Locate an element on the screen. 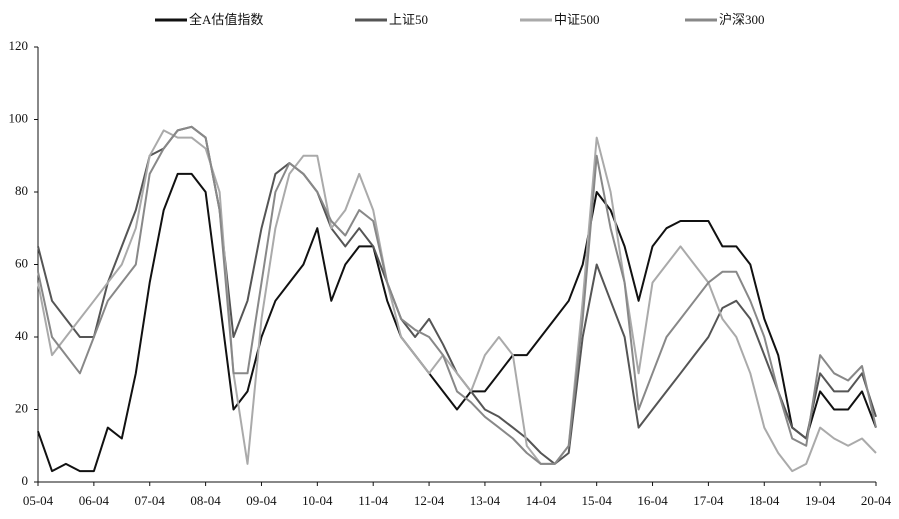 The height and width of the screenshot is (519, 899). legend-label: 中证500 is located at coordinates (577, 19).